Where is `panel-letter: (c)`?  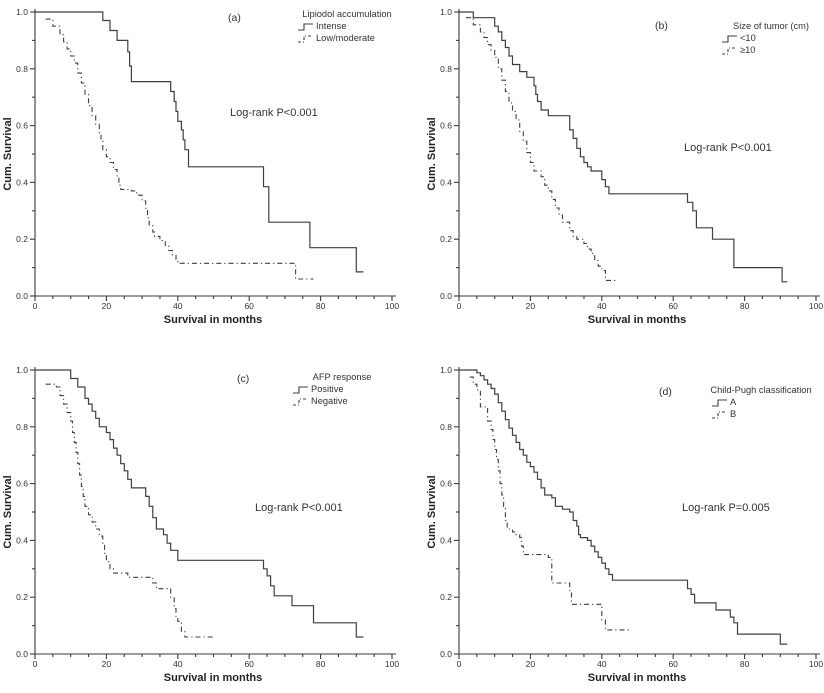
panel-letter: (c) is located at coordinates (243, 379).